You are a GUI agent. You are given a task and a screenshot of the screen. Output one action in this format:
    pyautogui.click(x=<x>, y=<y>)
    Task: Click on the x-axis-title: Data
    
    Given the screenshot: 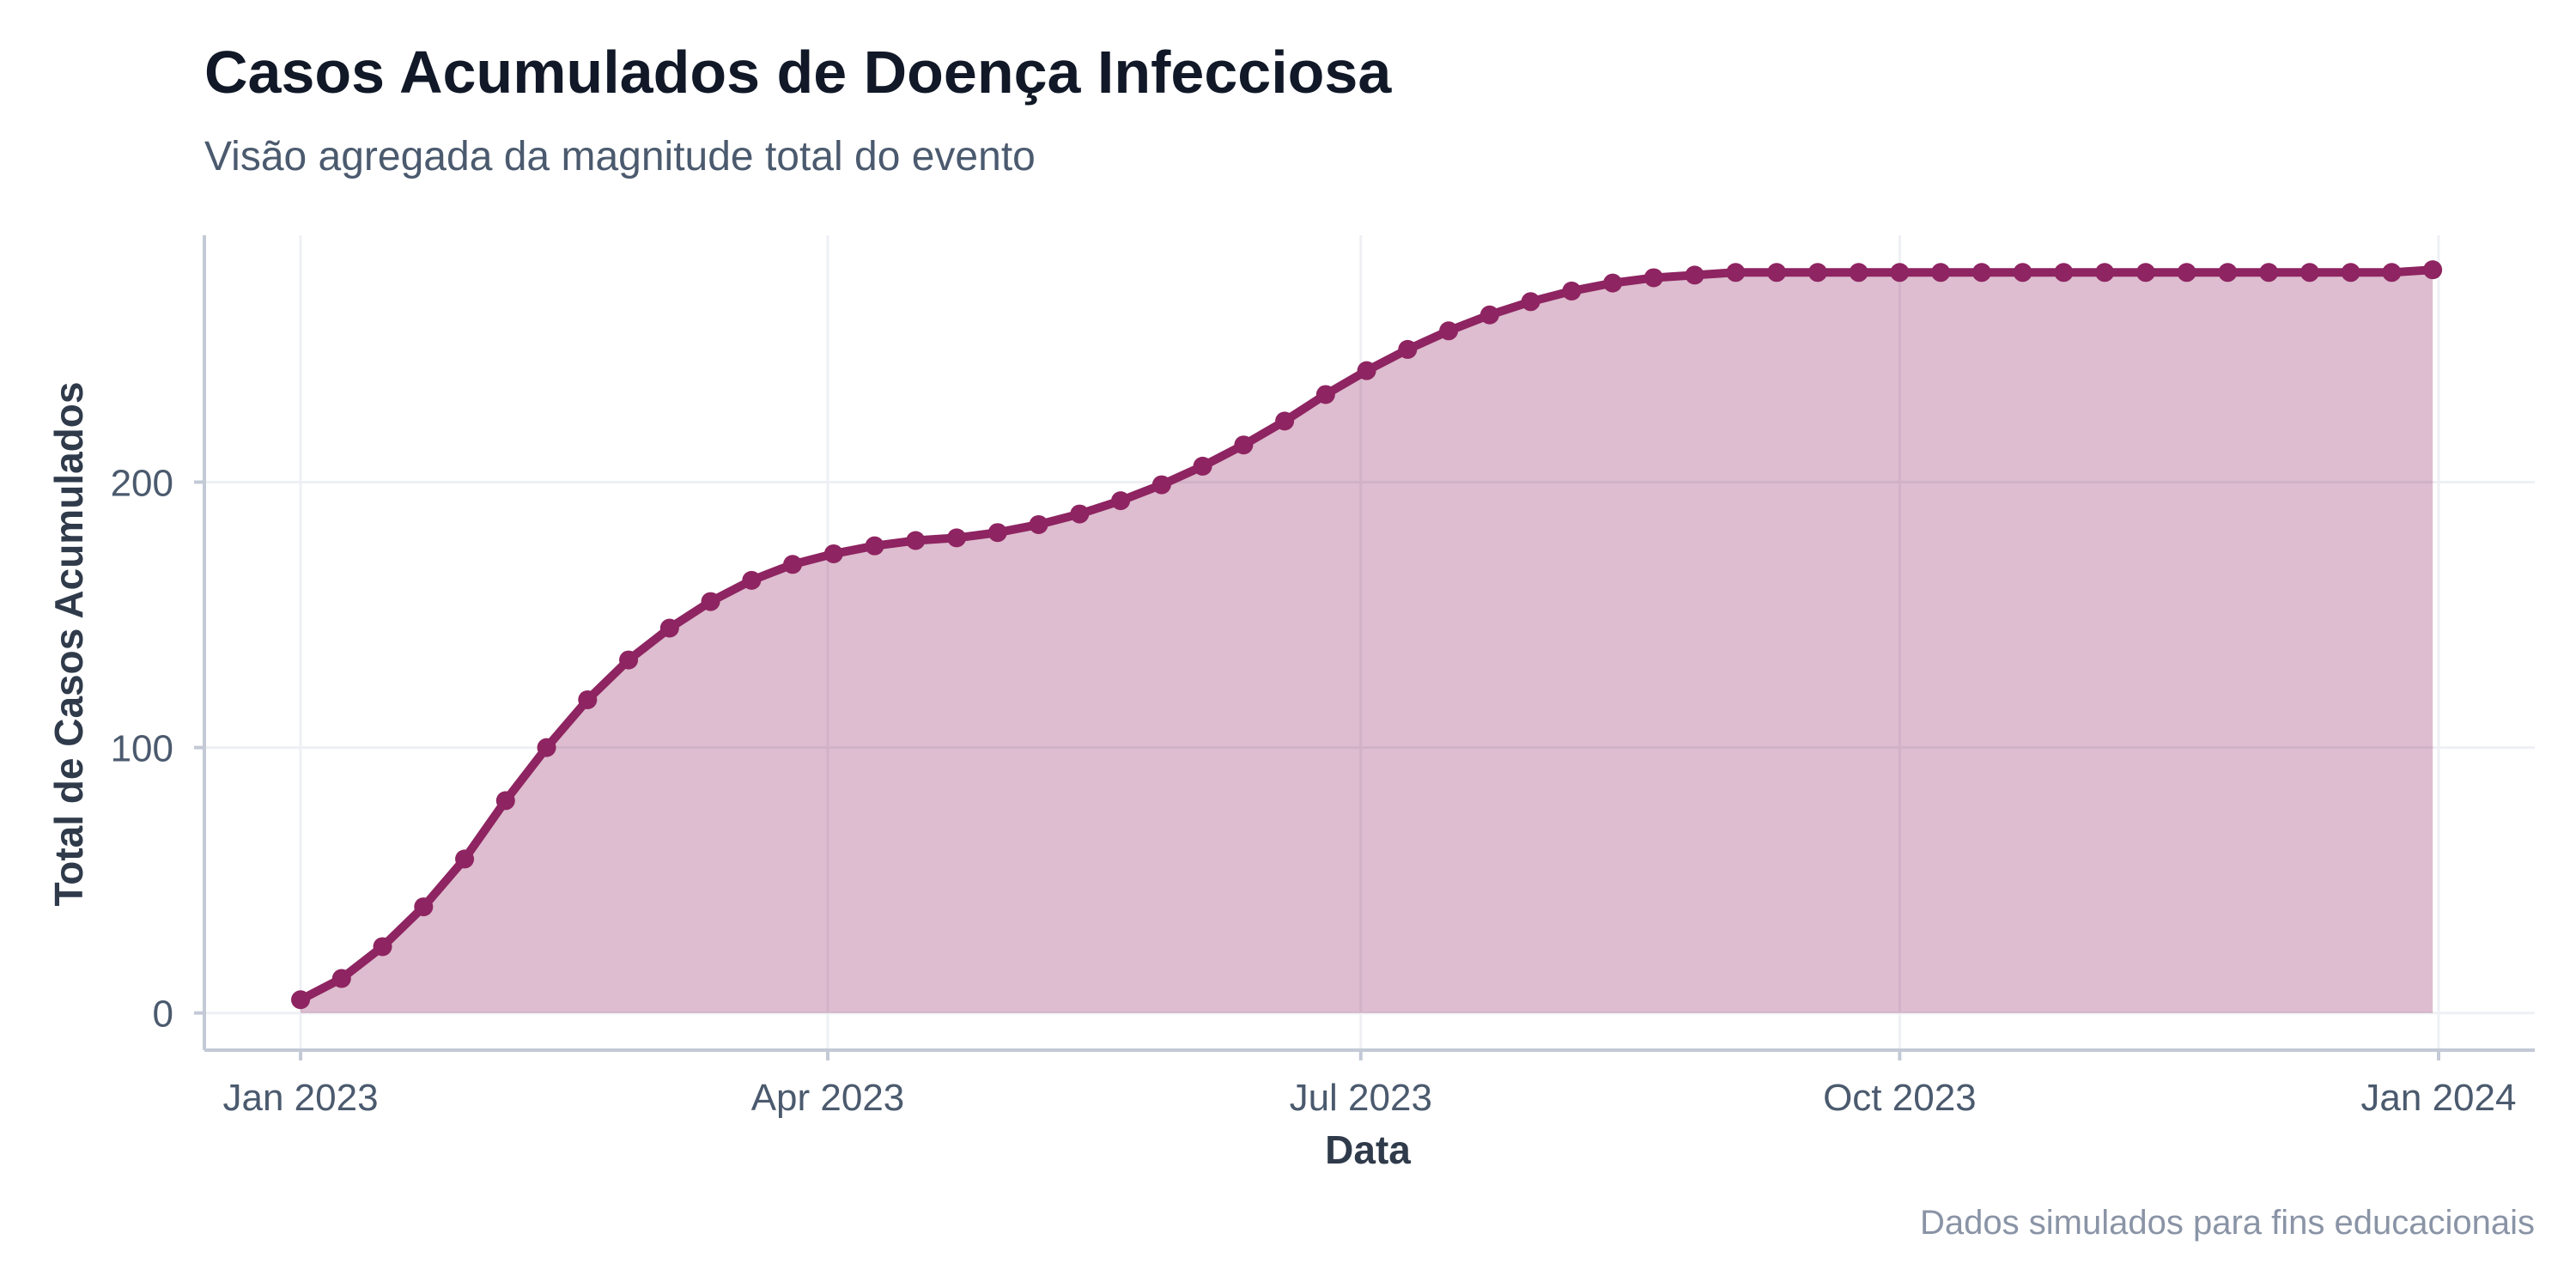 What is the action you would take?
    pyautogui.click(x=1368, y=1149)
    